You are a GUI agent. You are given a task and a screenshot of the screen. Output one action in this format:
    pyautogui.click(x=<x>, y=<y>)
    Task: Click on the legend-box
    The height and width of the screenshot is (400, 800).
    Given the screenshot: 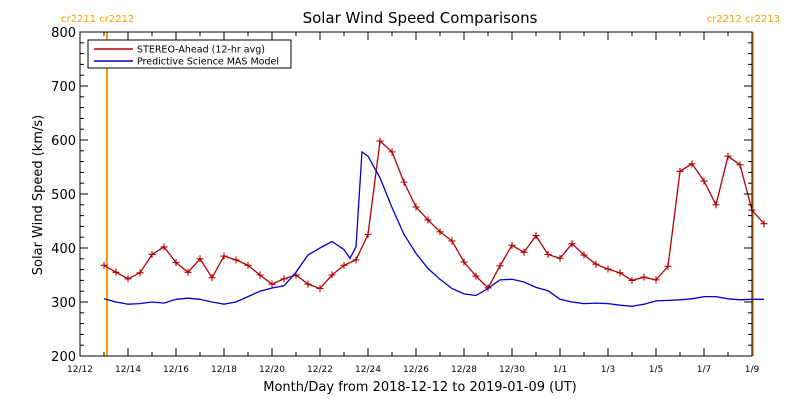 What is the action you would take?
    pyautogui.click(x=189, y=54)
    